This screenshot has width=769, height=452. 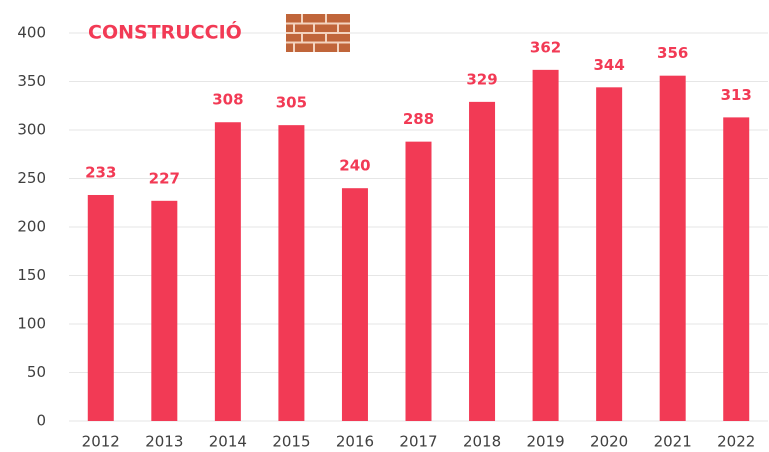 What do you see at coordinates (36, 372) in the screenshot?
I see `y-tick-label: 50` at bounding box center [36, 372].